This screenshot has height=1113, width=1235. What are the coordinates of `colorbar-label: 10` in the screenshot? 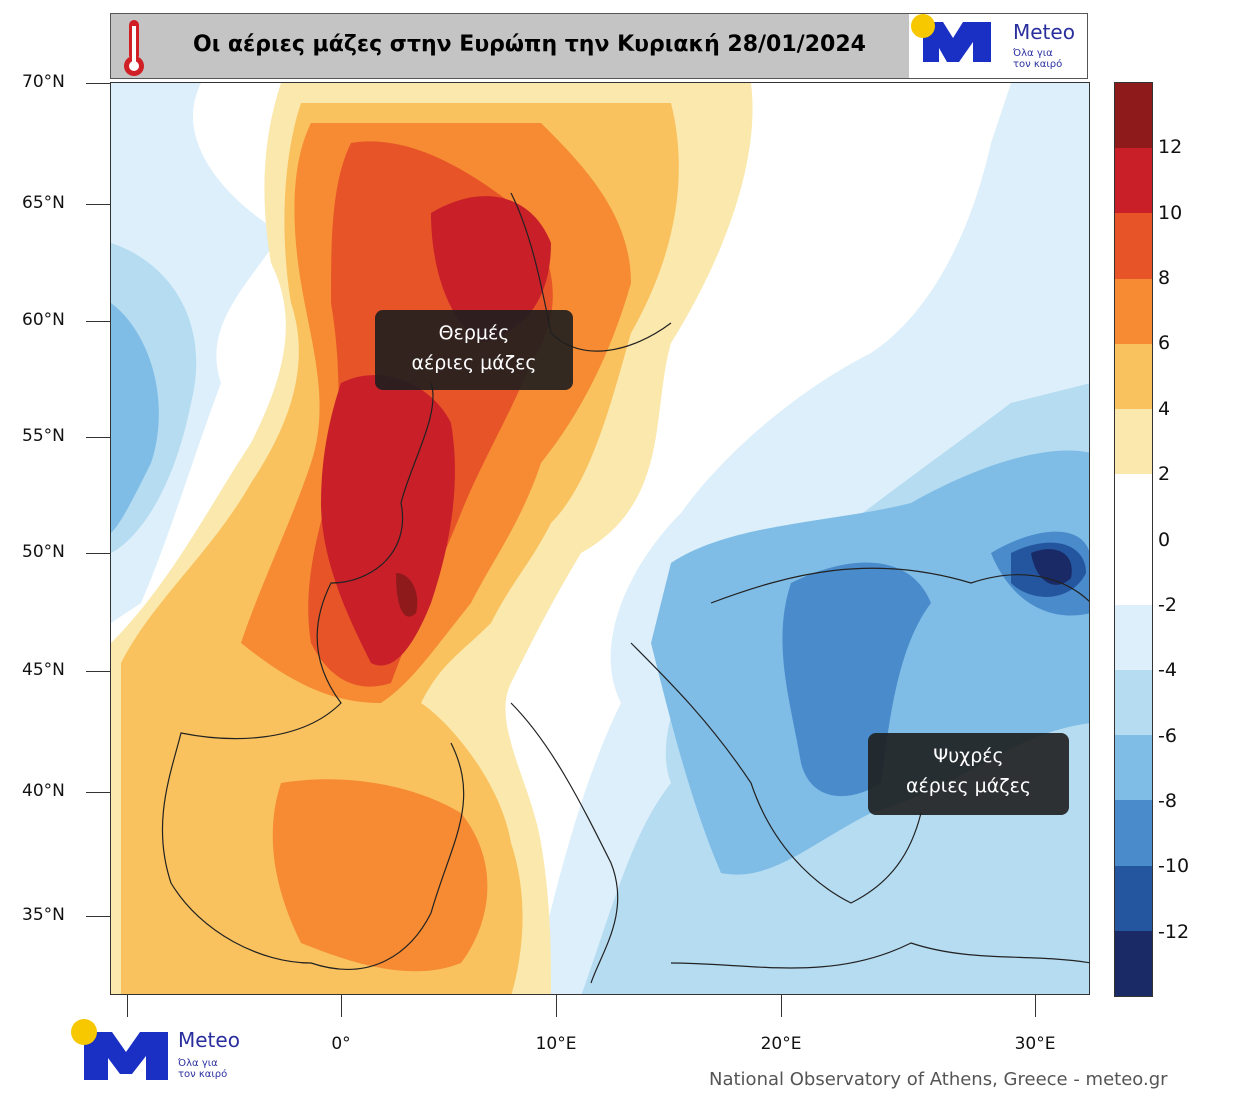 It's located at (1170, 212).